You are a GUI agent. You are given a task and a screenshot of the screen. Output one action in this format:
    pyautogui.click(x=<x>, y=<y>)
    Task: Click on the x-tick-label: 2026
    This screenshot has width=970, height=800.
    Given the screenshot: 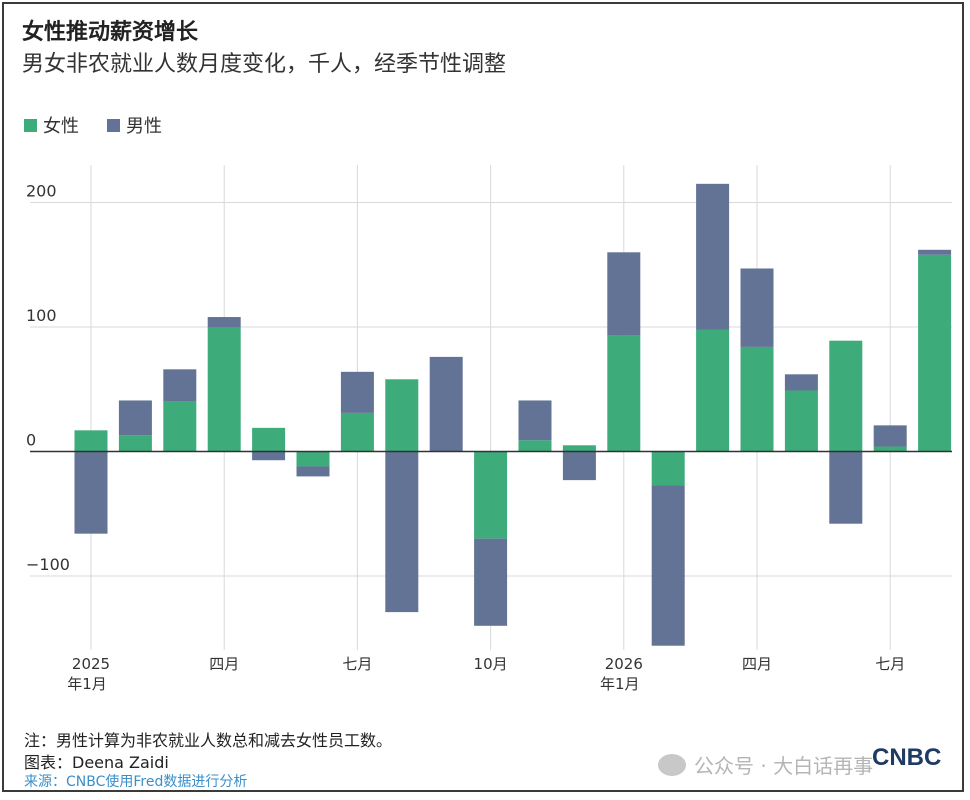 What is the action you would take?
    pyautogui.click(x=624, y=664)
    